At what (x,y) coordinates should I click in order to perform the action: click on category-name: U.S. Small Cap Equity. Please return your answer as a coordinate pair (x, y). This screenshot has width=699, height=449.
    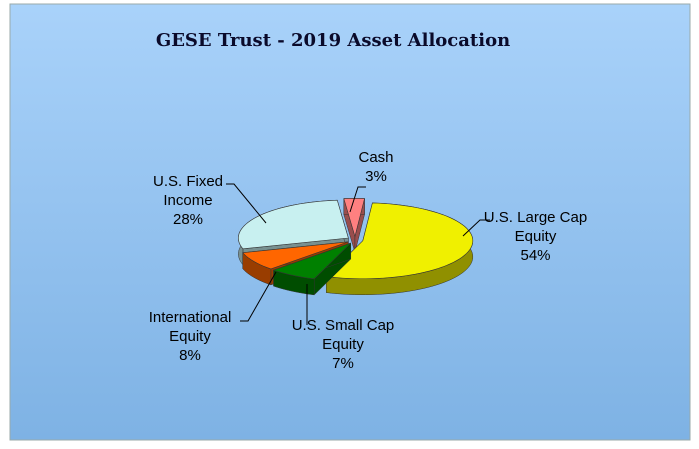
    Looking at the image, I should click on (343, 335).